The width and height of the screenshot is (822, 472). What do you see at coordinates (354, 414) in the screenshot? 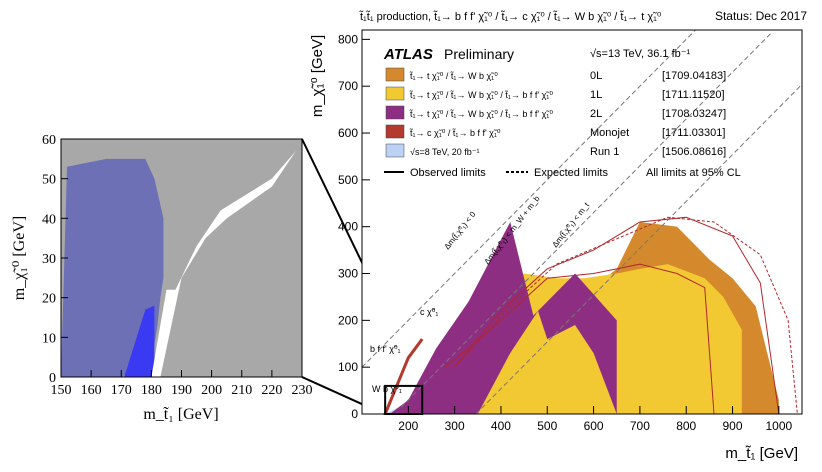
I see `main-ytick-label: 0` at bounding box center [354, 414].